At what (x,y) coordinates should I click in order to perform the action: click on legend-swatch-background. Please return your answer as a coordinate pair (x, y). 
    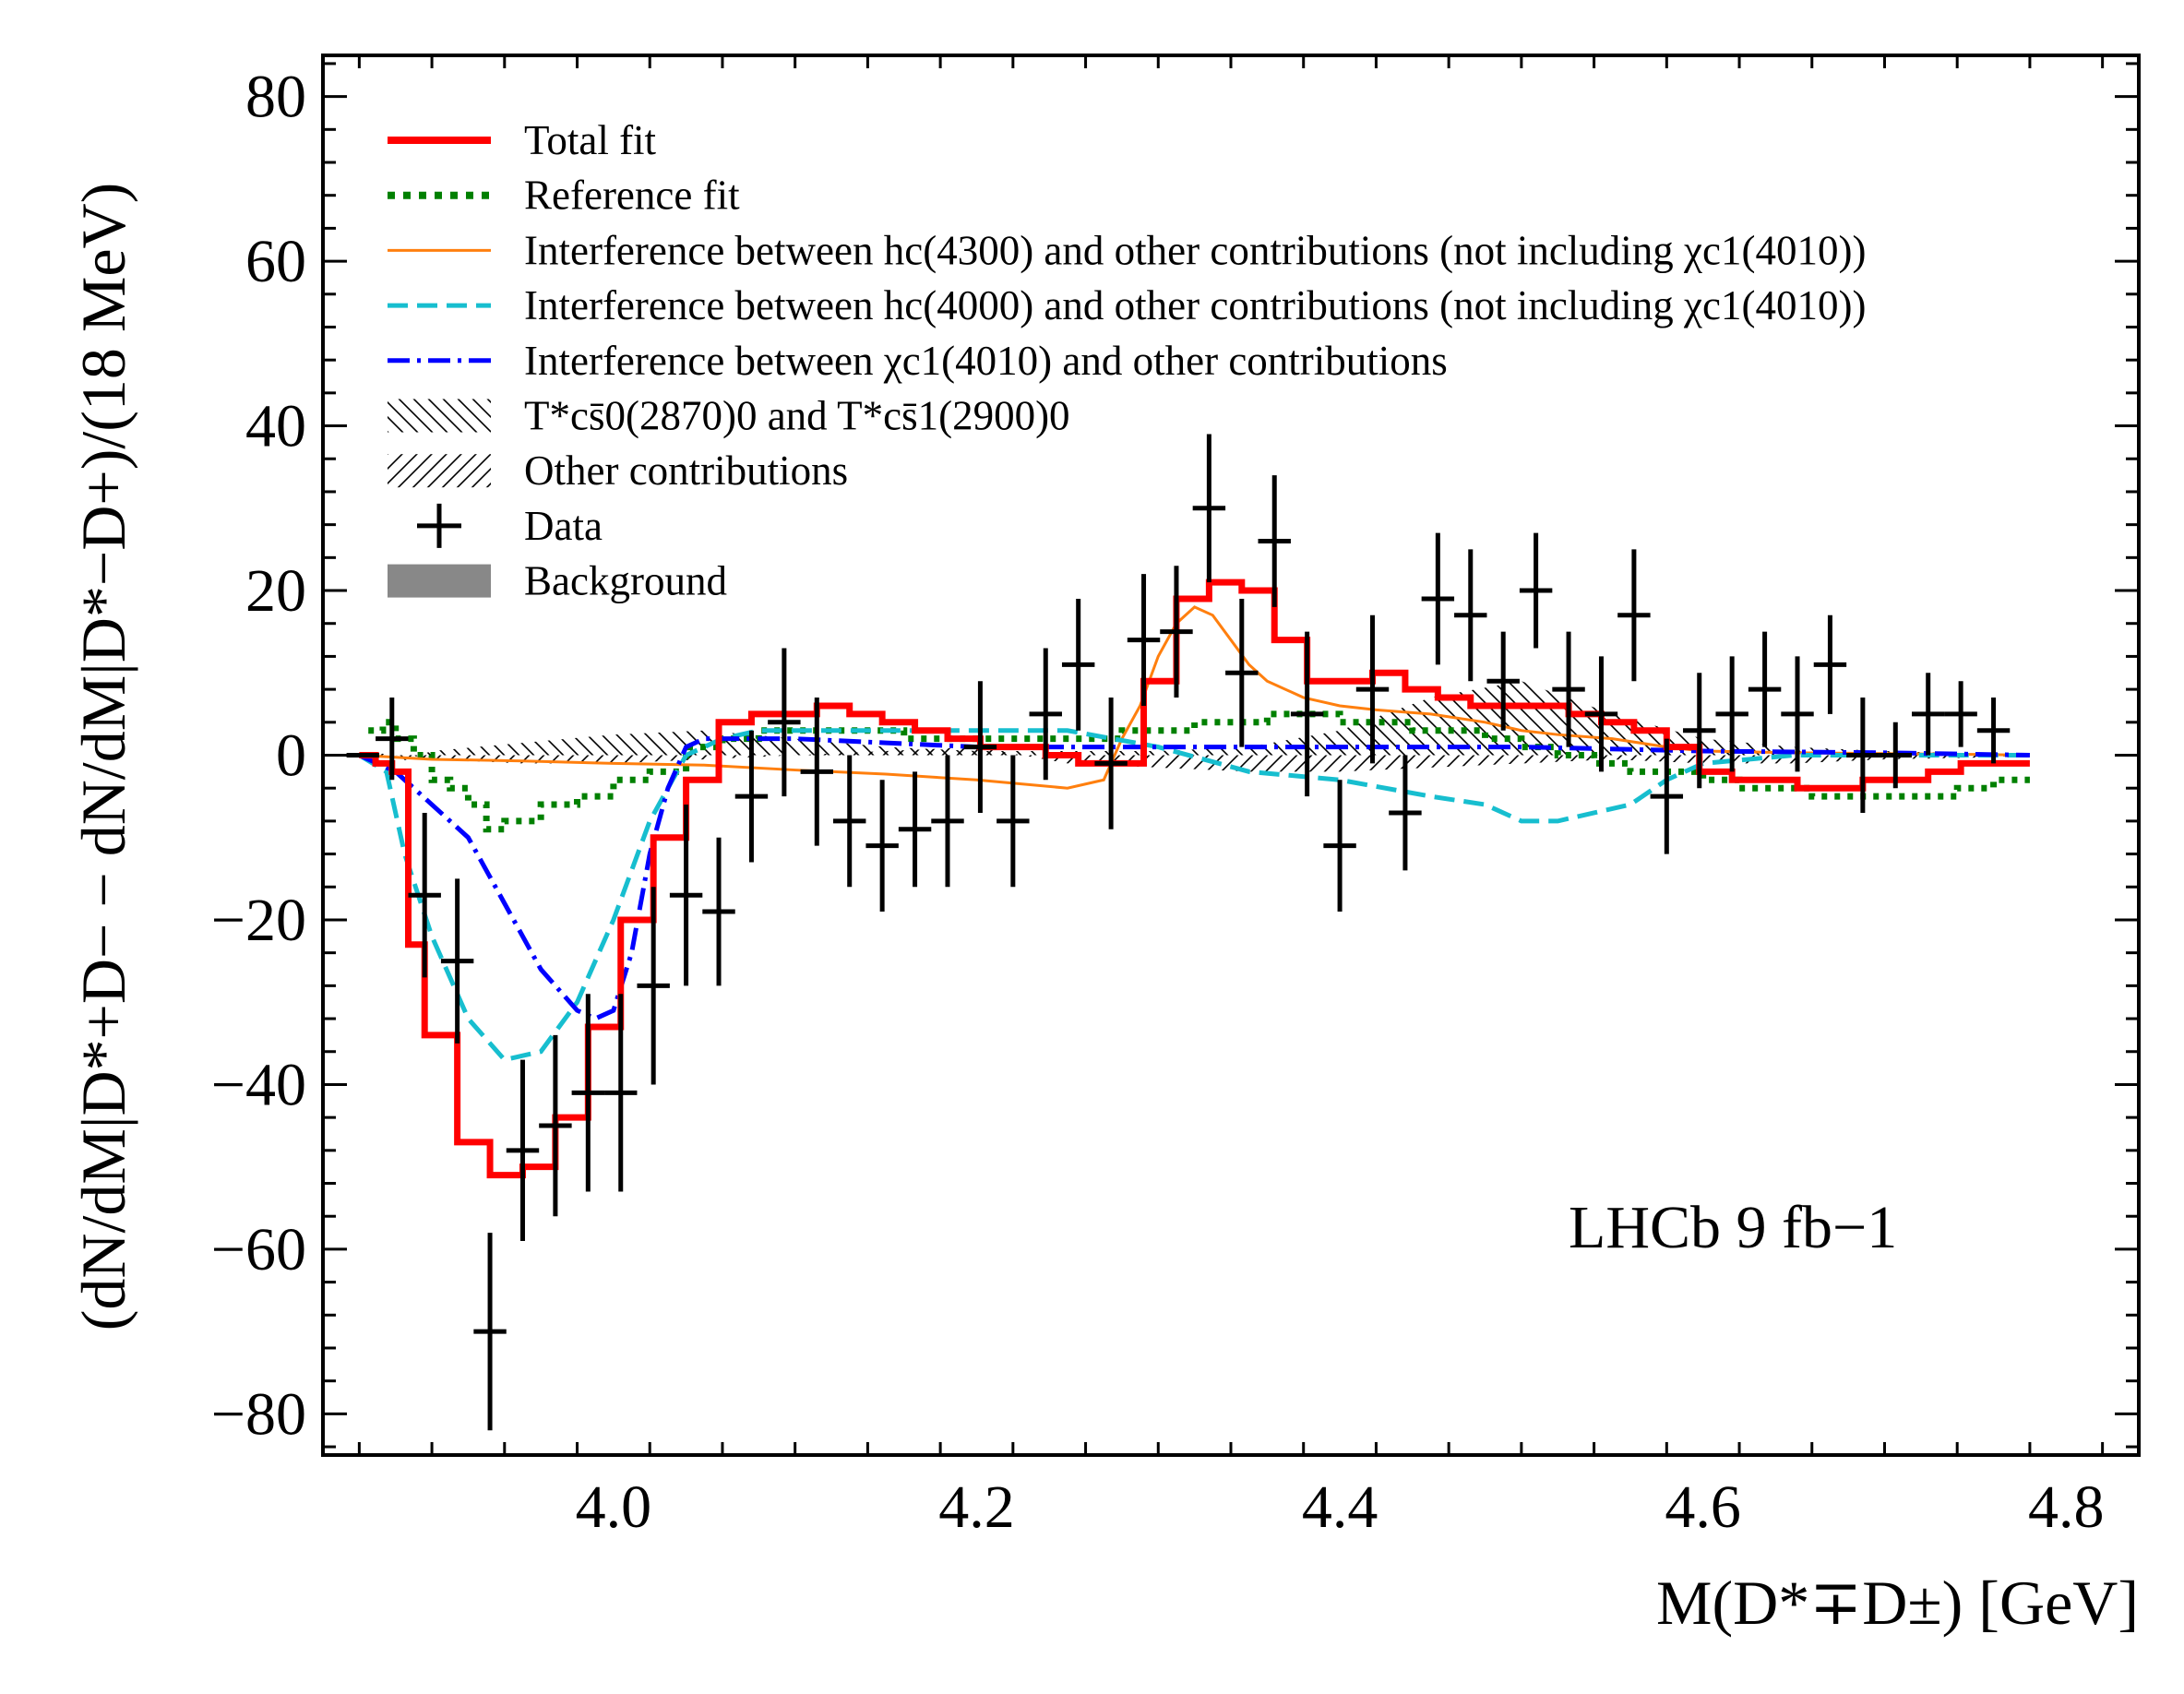
    Looking at the image, I should click on (439, 581).